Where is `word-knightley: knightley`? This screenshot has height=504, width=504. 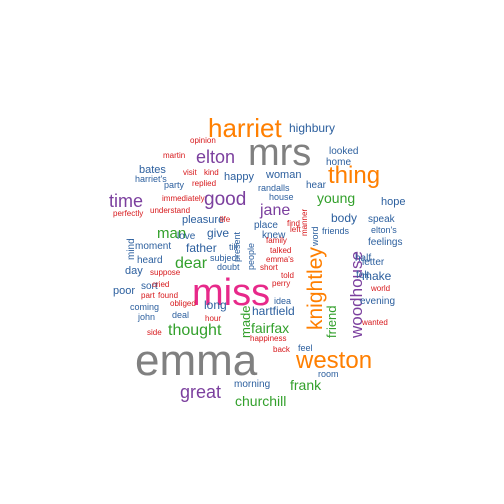
word-knightley: knightley is located at coordinates (315, 288).